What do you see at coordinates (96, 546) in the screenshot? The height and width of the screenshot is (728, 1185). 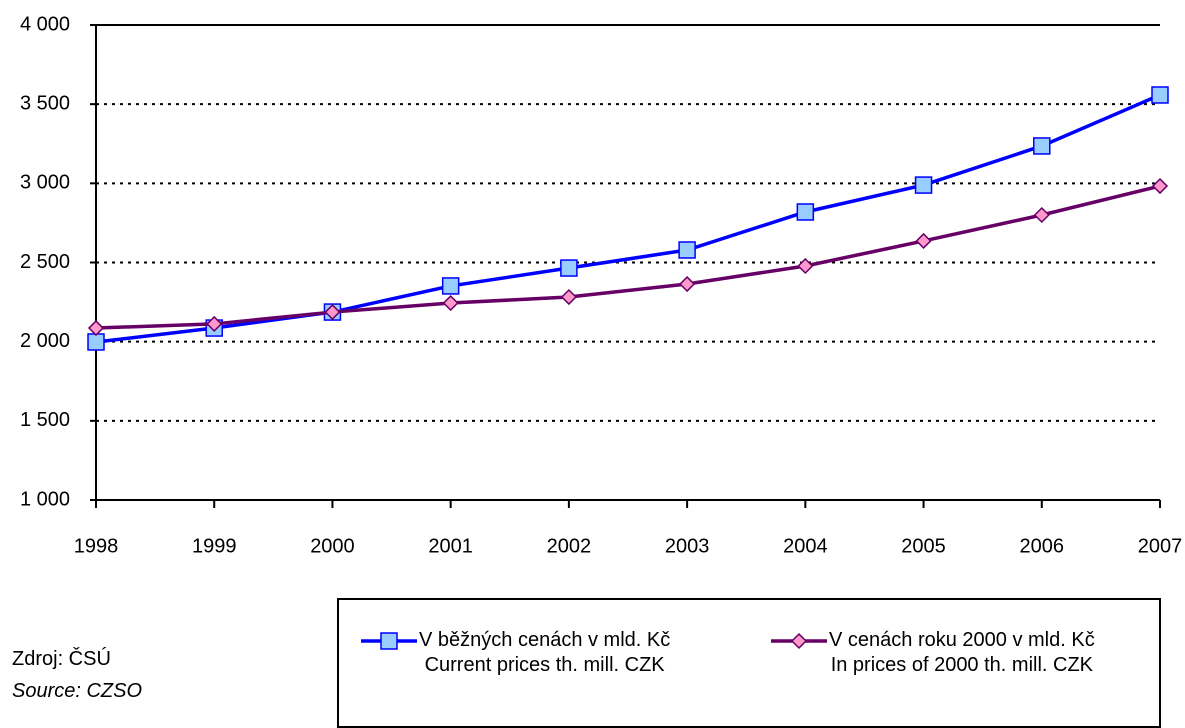 I see `x-tick-label: 1998` at bounding box center [96, 546].